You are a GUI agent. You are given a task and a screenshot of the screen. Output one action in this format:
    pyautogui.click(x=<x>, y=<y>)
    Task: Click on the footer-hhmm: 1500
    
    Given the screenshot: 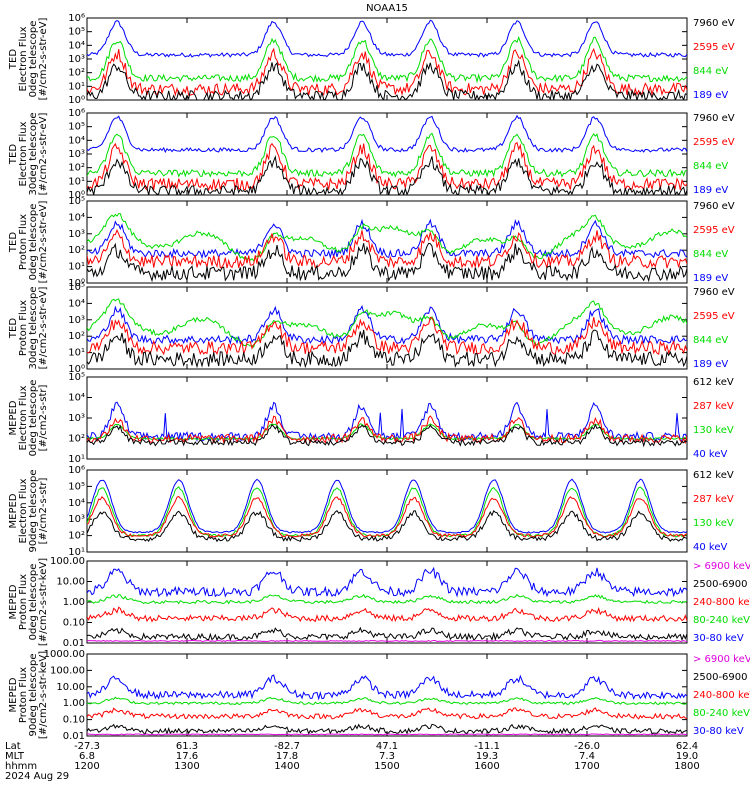 What is the action you would take?
    pyautogui.click(x=386, y=766)
    